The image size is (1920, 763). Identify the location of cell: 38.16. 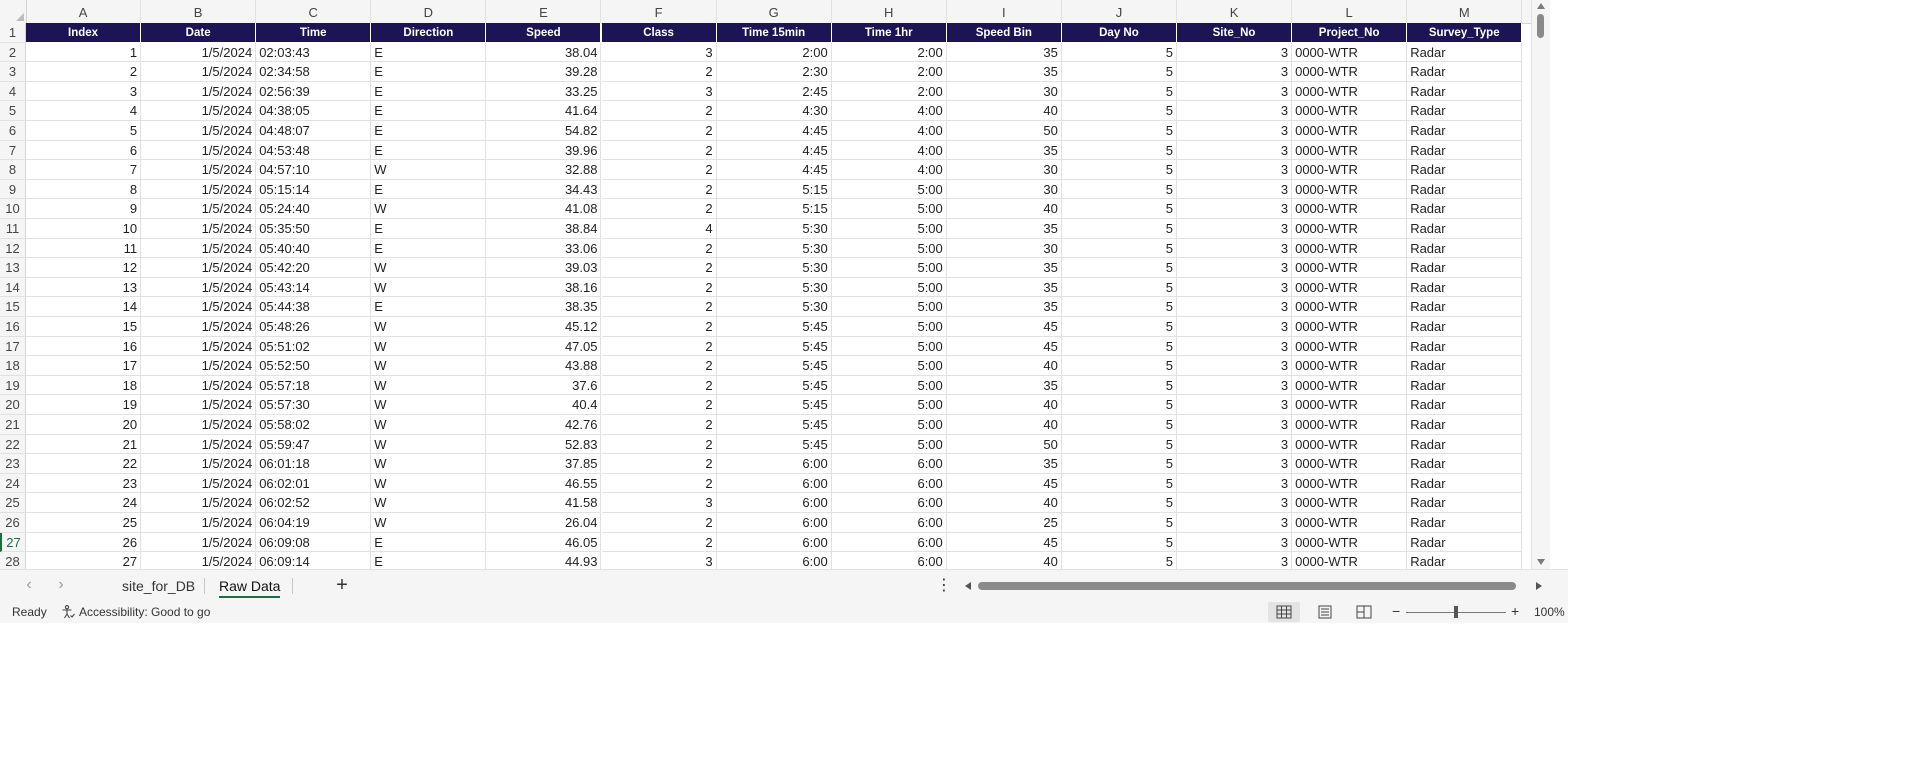
(544, 287).